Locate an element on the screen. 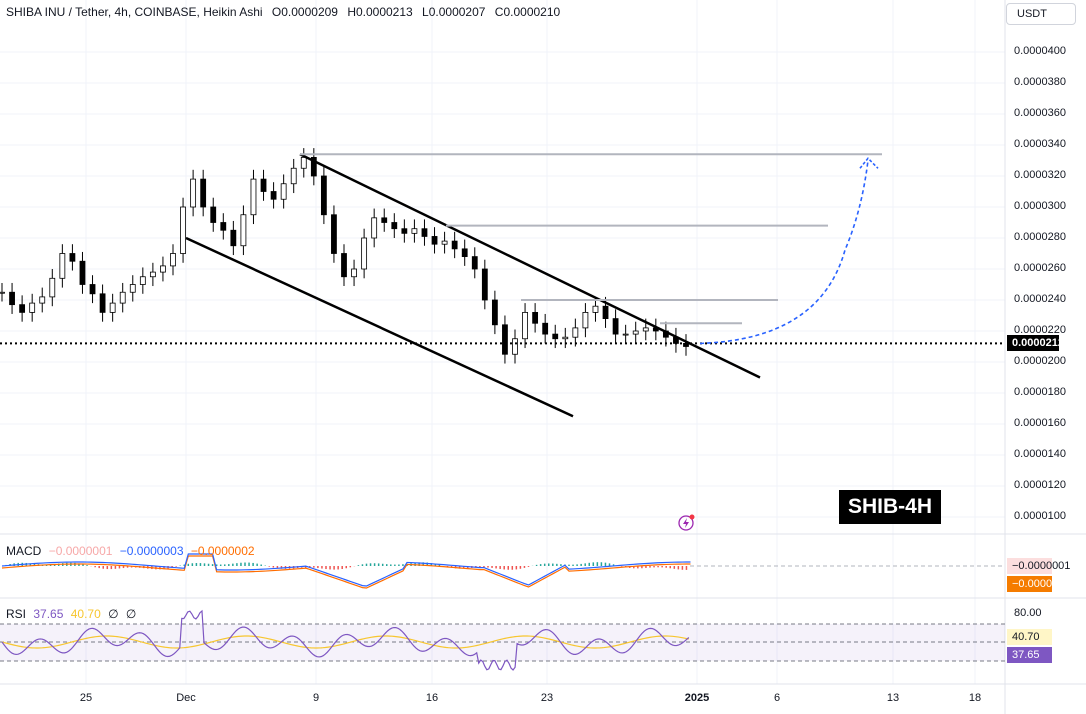  rsi-ma-tag: 40.70 is located at coordinates (1029, 637).